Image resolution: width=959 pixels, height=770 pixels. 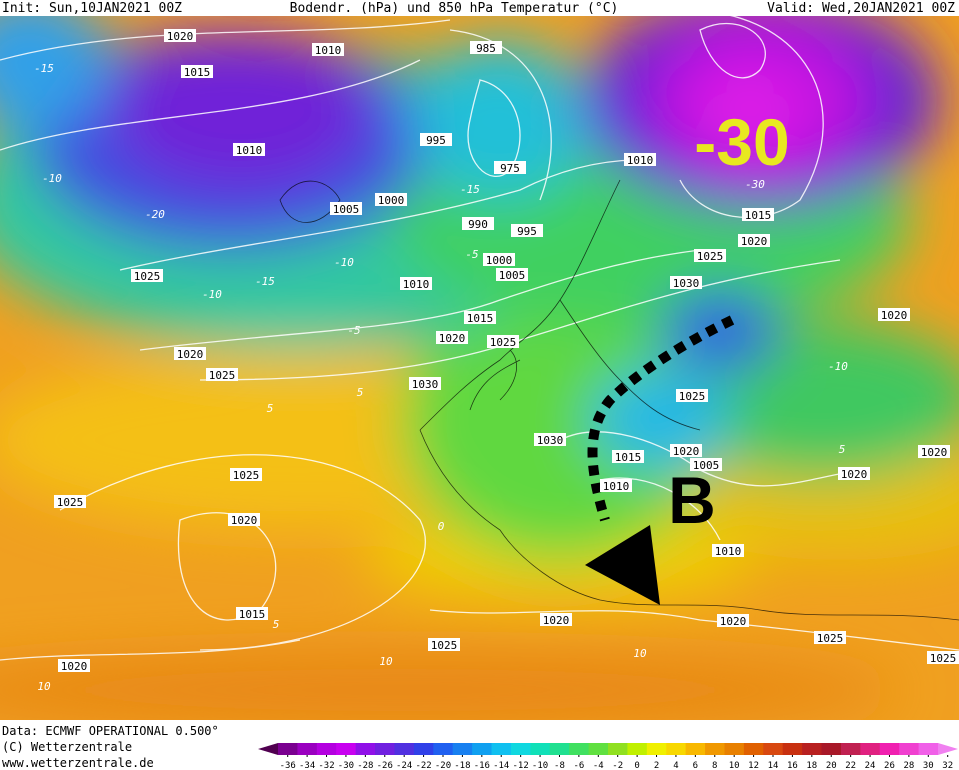 I want to click on colorbar-tick-label: -16, so click(x=482, y=765).